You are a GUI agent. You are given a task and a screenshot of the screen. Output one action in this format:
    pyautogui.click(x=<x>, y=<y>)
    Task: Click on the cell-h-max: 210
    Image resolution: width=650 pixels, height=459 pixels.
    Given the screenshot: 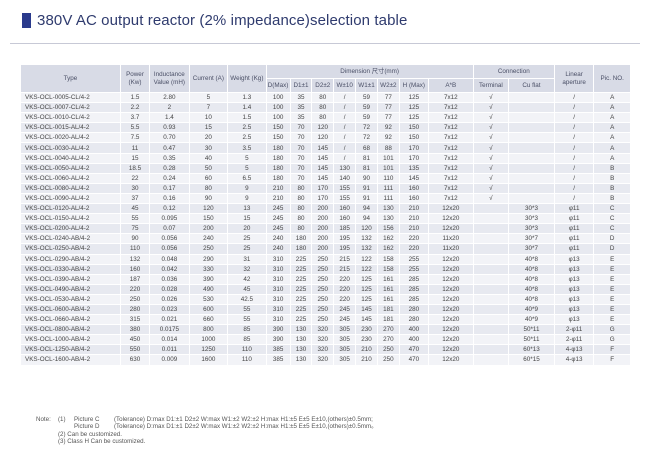 What is the action you would take?
    pyautogui.click(x=413, y=219)
    